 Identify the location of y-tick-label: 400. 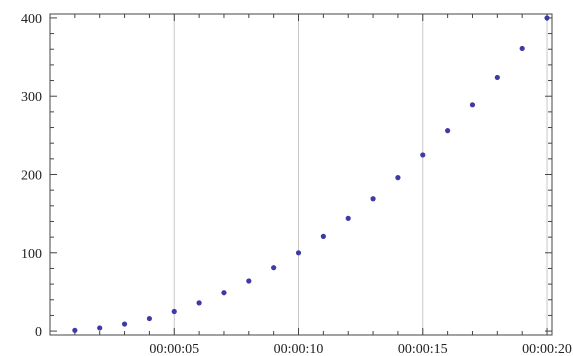
(31, 19).